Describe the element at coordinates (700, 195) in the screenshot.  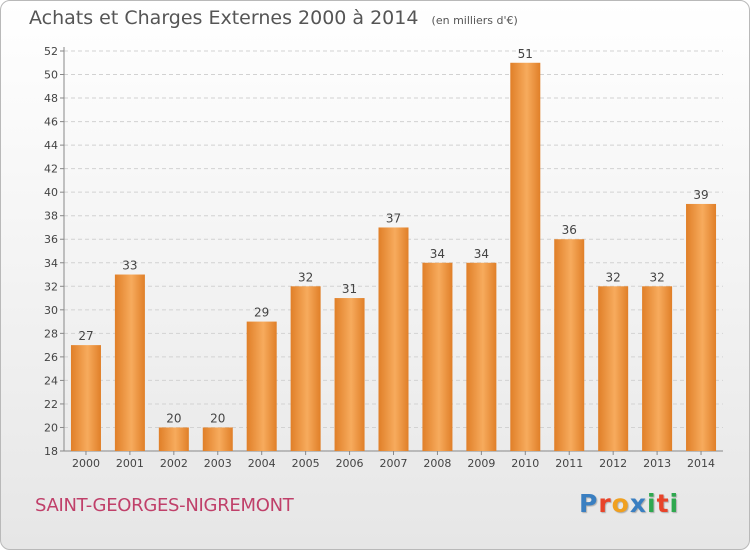
I see `data-label: 39` at that location.